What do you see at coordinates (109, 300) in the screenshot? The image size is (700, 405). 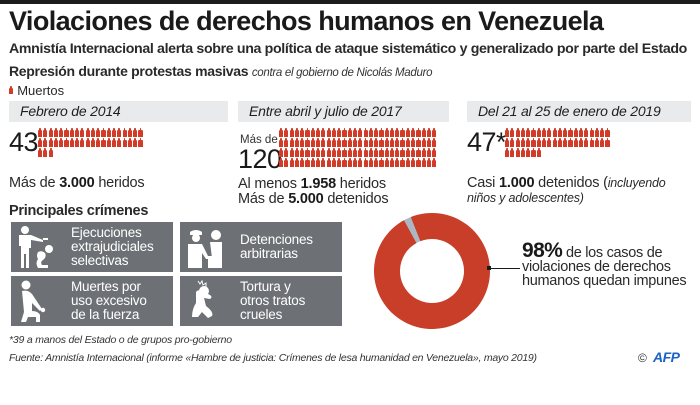 I see `crime-label: Muertes por uso excesivo de la fuerza` at bounding box center [109, 300].